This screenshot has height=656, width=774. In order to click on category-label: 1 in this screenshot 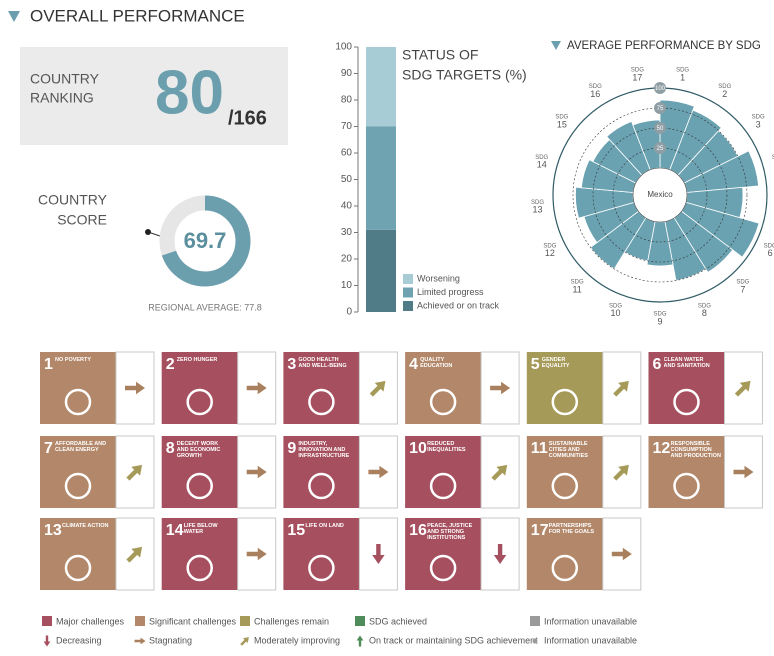, I will do `click(682, 77)`.